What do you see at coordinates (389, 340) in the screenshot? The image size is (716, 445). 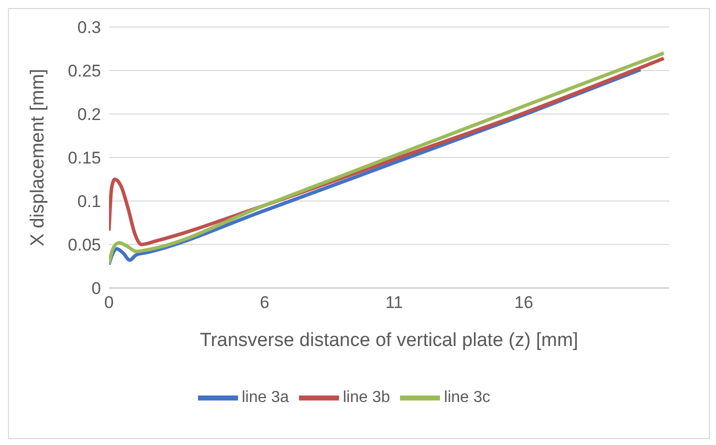 I see `x-axis-title: Transverse distance of vertical plate (z) [mm]` at bounding box center [389, 340].